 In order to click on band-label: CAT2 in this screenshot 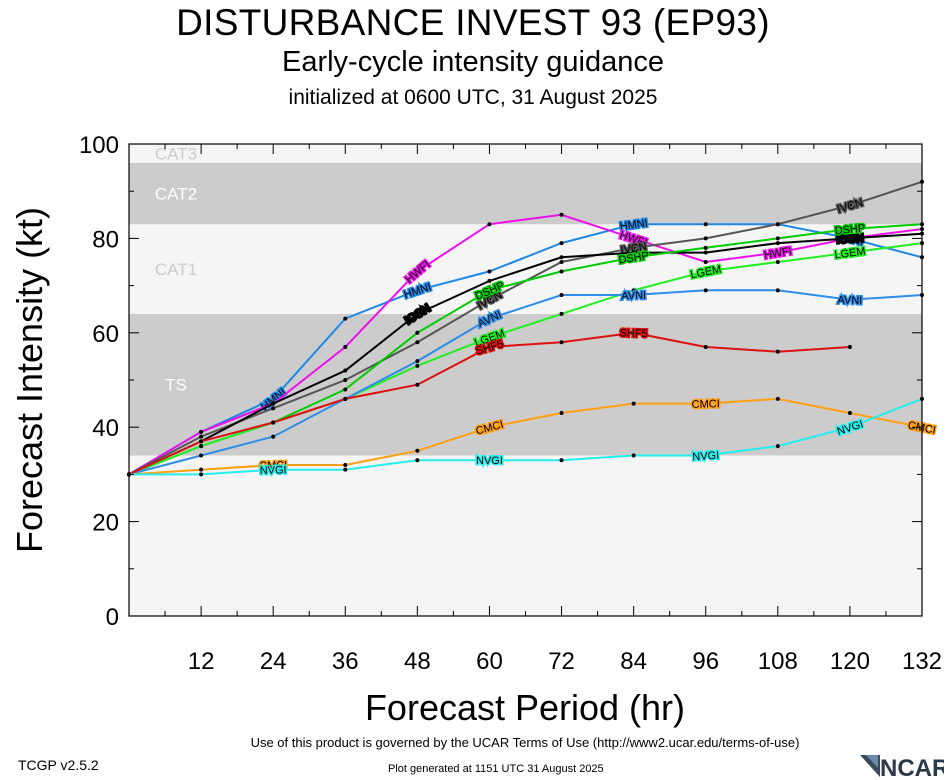, I will do `click(176, 194)`.